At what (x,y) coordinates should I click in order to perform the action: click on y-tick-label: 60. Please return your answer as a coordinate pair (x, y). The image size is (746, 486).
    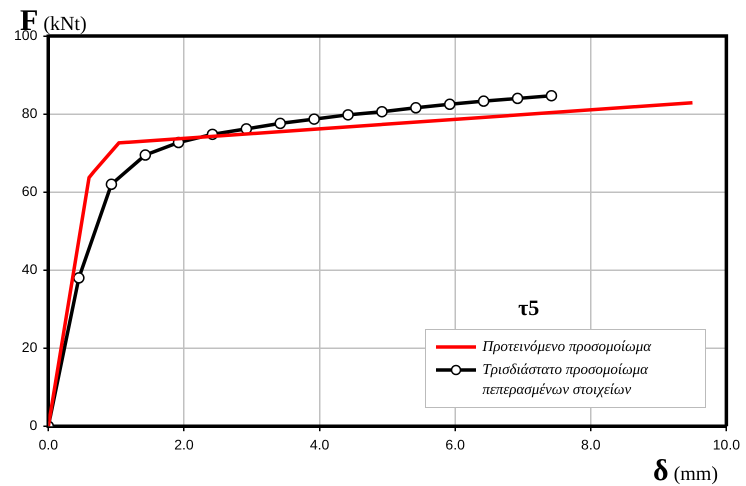
    Looking at the image, I should click on (30, 190).